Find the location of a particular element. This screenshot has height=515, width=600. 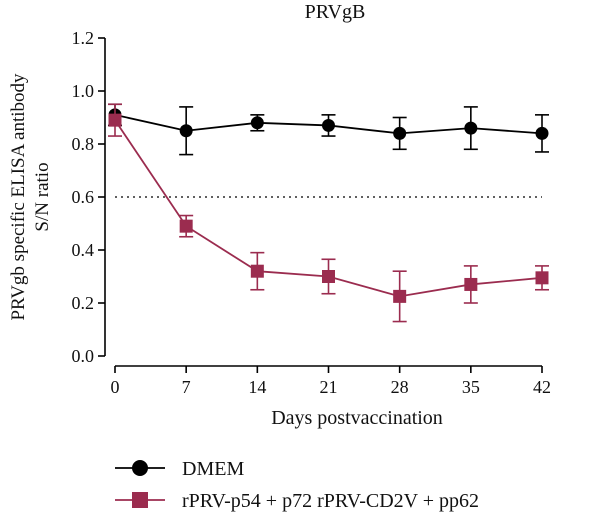

x-tick-label: 7 is located at coordinates (186, 387).